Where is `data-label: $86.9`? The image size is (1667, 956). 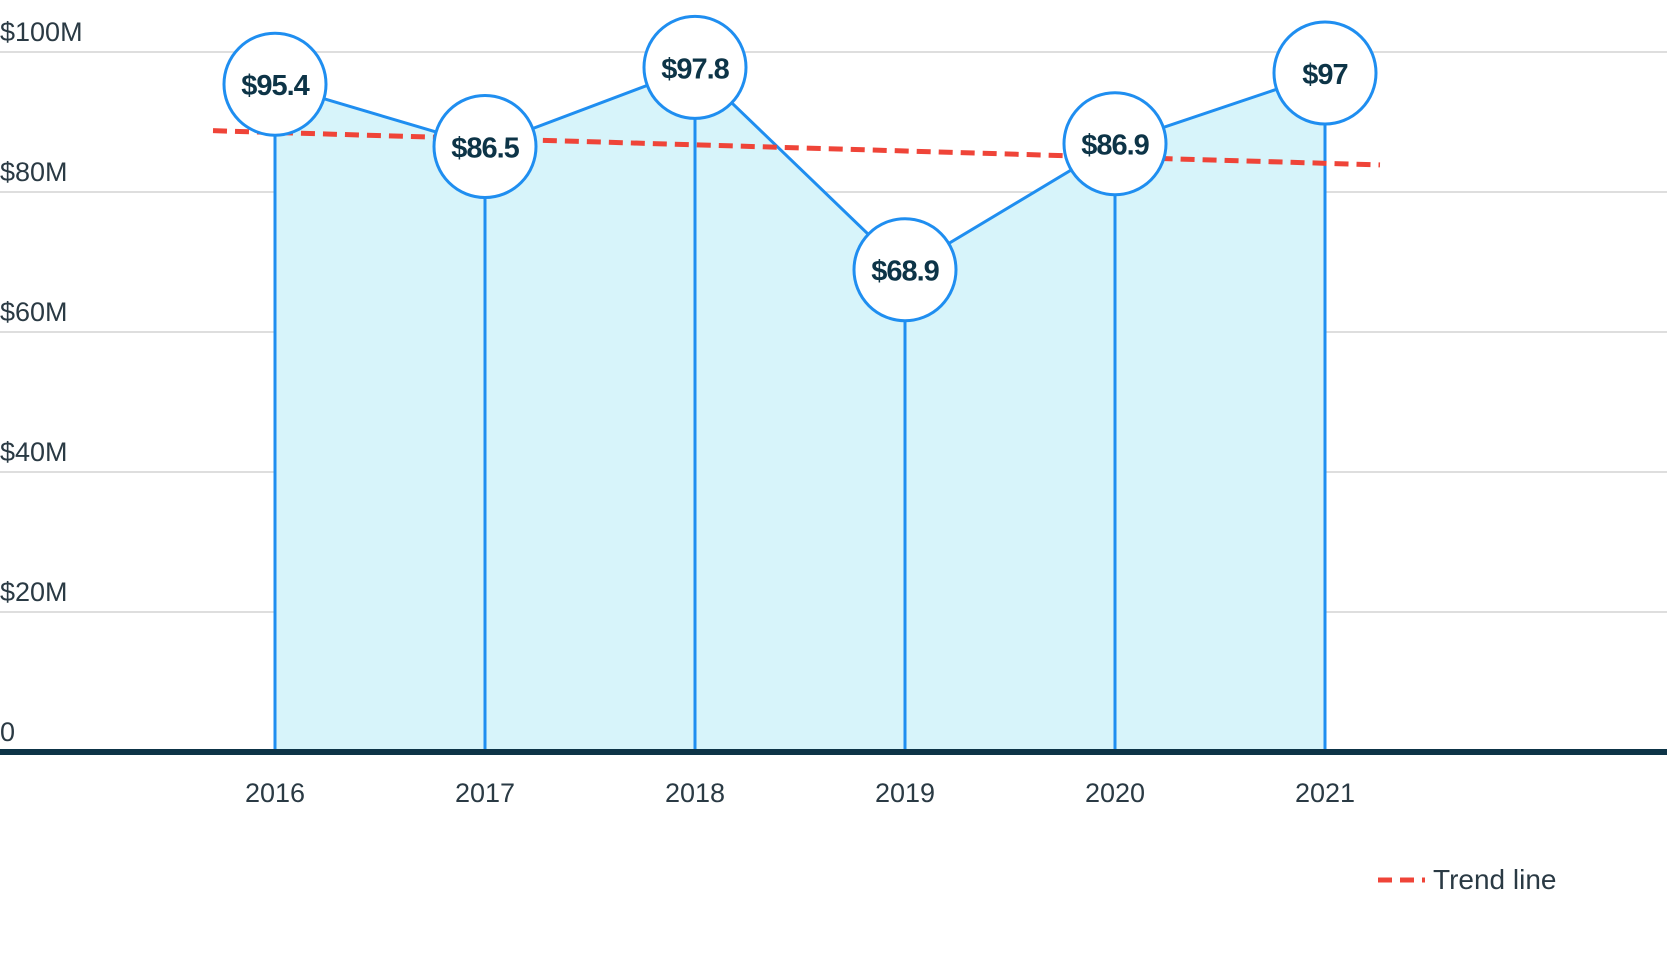 data-label: $86.9 is located at coordinates (1115, 146).